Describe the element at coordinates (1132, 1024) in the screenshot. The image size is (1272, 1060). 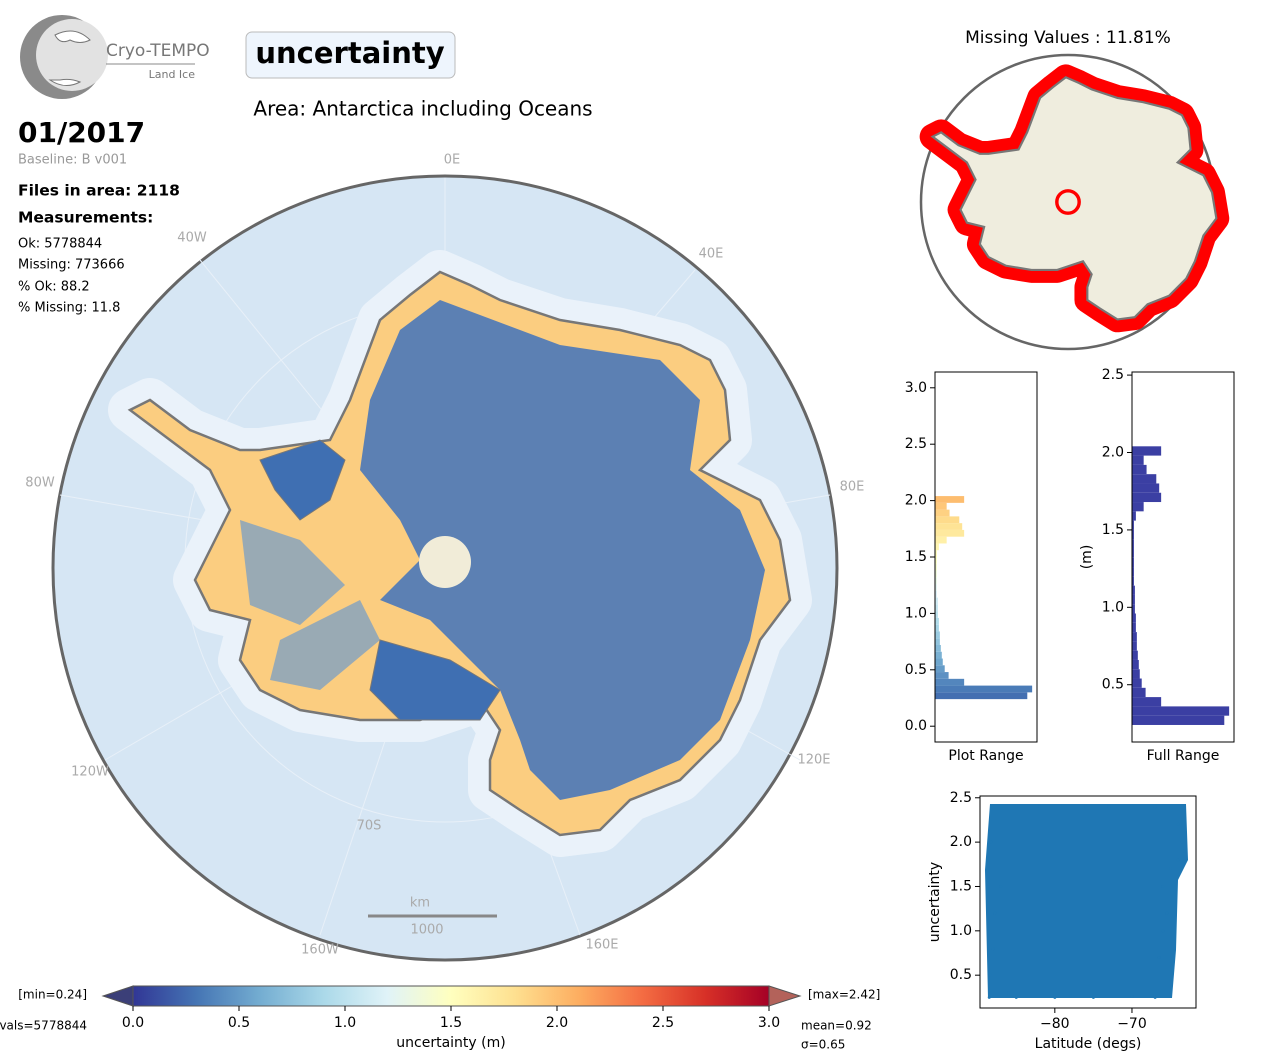
I see `x-tick-label: −70` at that location.